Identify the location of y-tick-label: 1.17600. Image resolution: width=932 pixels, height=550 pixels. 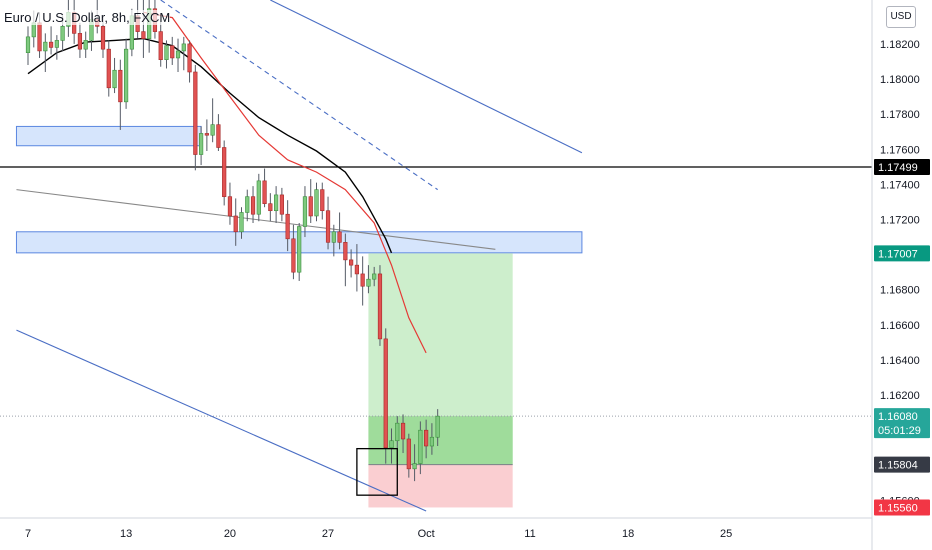
(900, 150).